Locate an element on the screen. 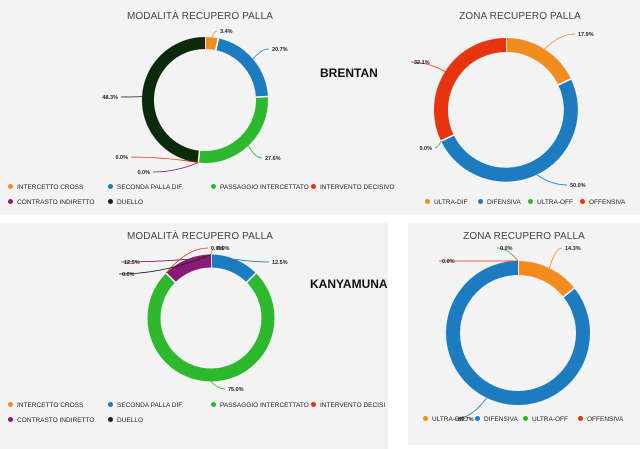 Image resolution: width=640 pixels, height=449 pixels. legend-item: INTERVENTO DECISIVO is located at coordinates (353, 188).